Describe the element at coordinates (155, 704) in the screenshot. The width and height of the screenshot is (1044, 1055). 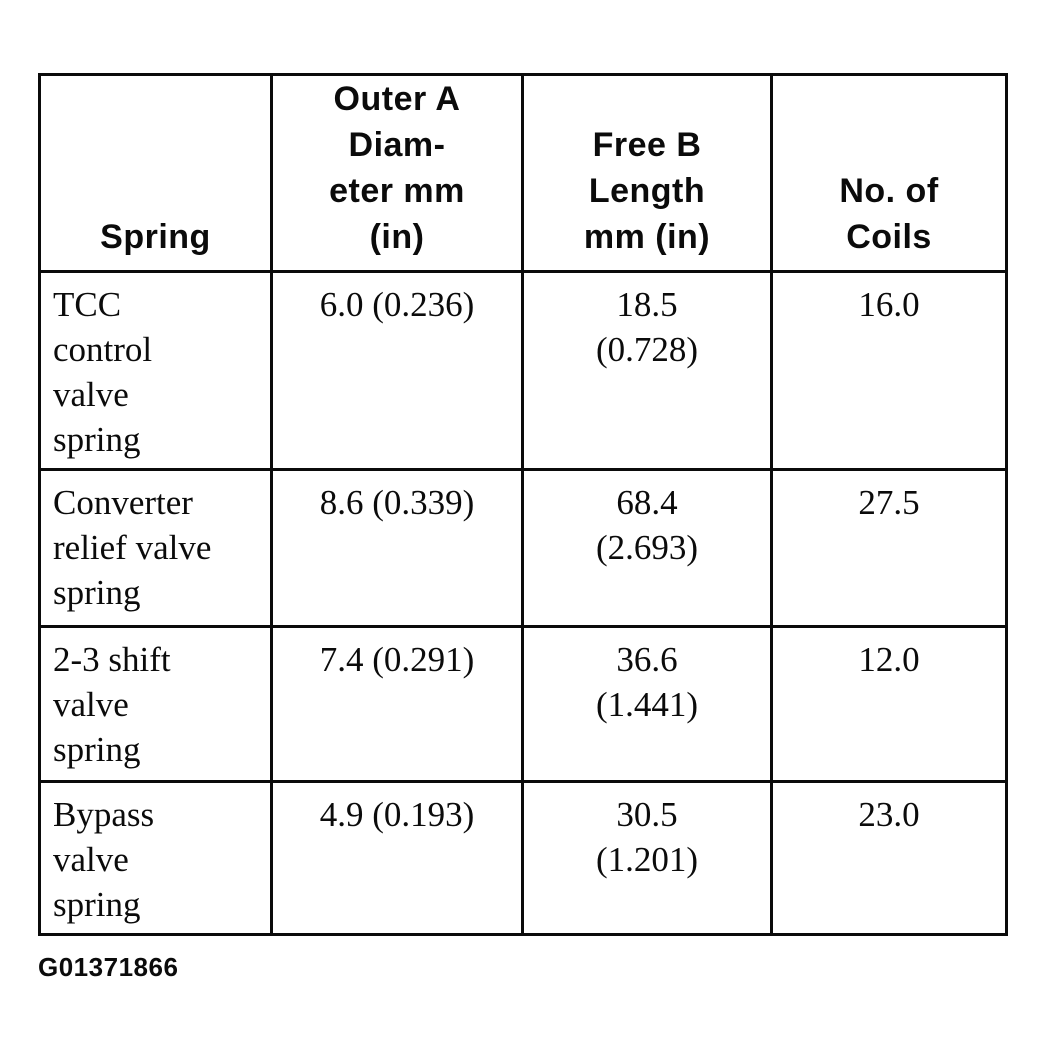
I see `spring-name-cell: 2-3 shift valve spring` at that location.